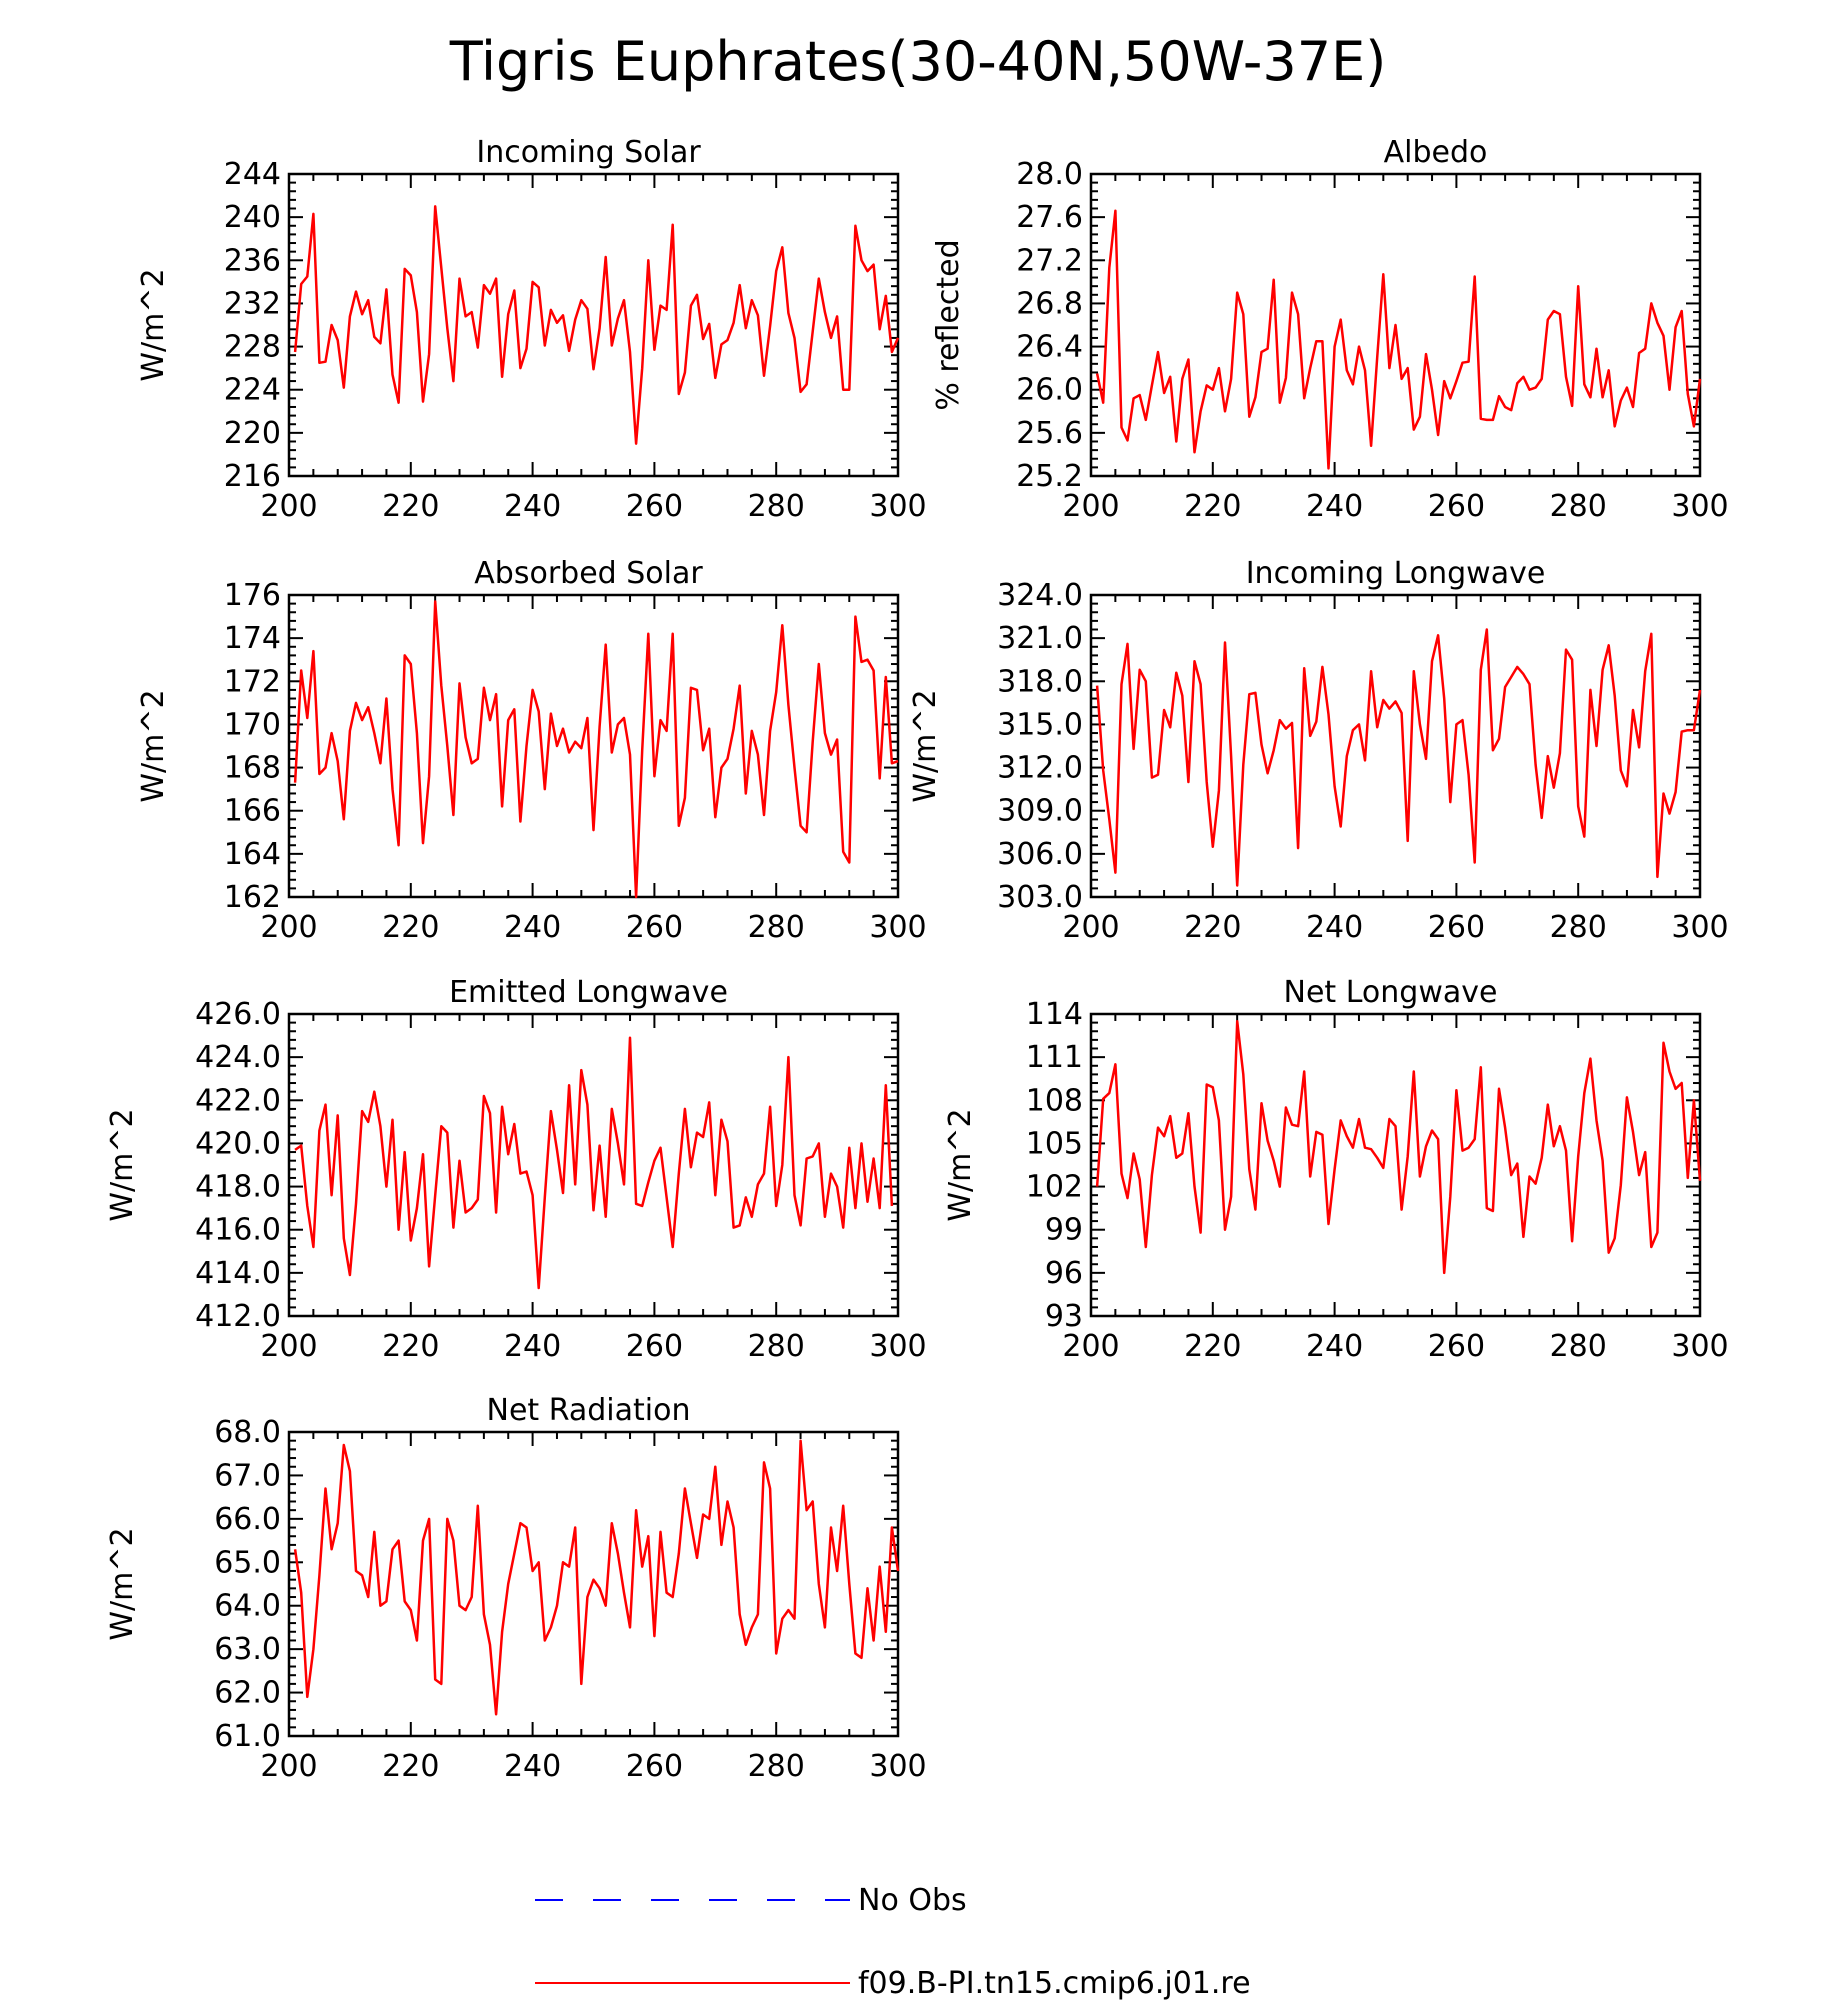 This screenshot has width=1836, height=2007. I want to click on y-tick-label: 232, so click(252, 303).